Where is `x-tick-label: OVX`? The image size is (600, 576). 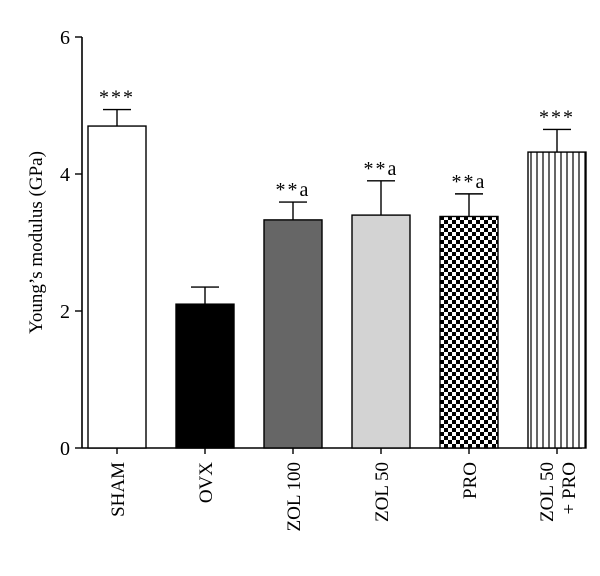
x-tick-label: OVX is located at coordinates (206, 482).